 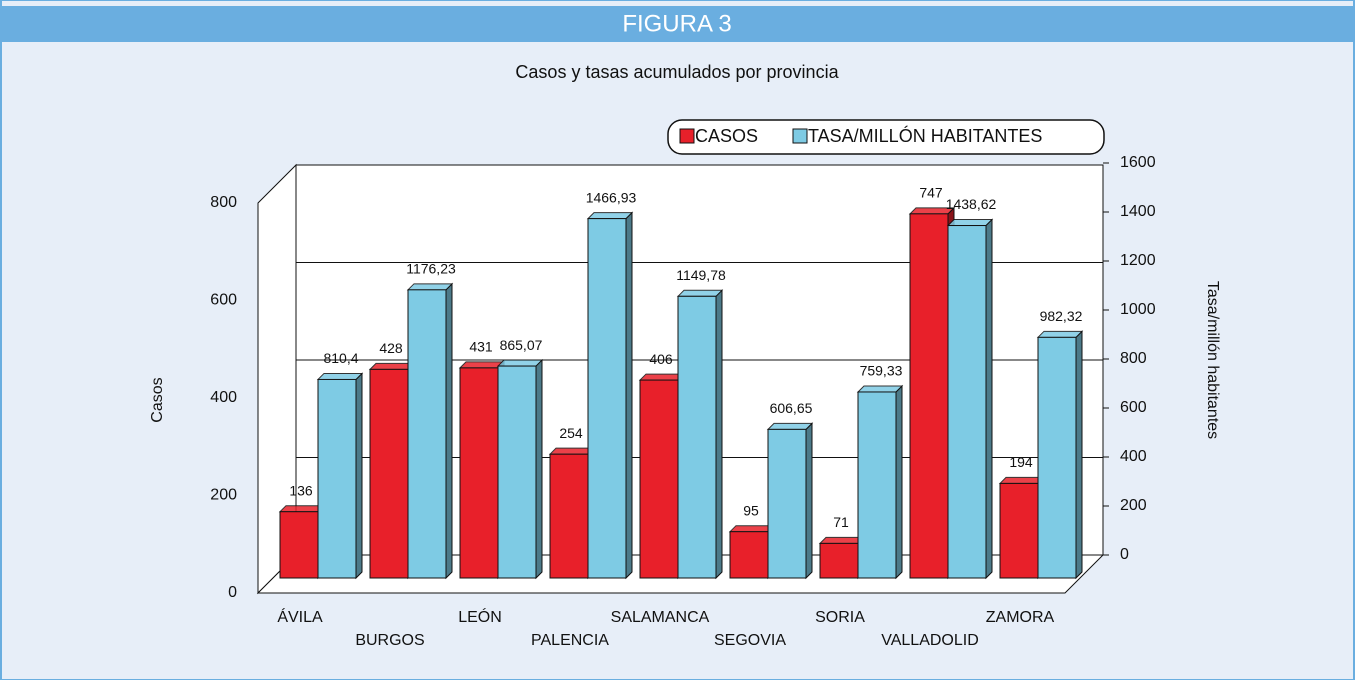 I want to click on y2-tick-label: 0, so click(x=1124, y=554).